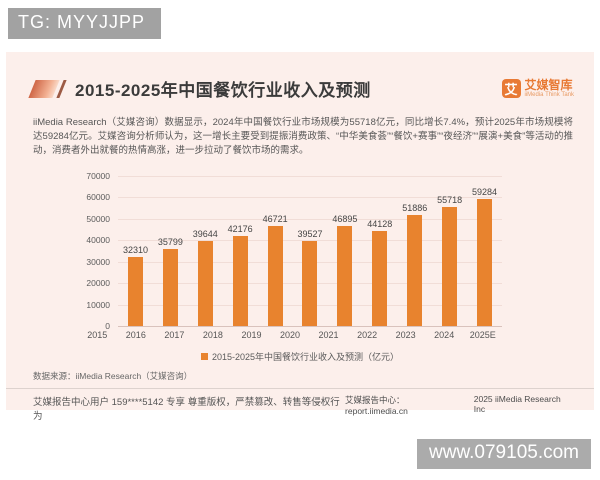 Image resolution: width=600 pixels, height=480 pixels. What do you see at coordinates (240, 228) in the screenshot?
I see `bar-value-label: 42176` at bounding box center [240, 228].